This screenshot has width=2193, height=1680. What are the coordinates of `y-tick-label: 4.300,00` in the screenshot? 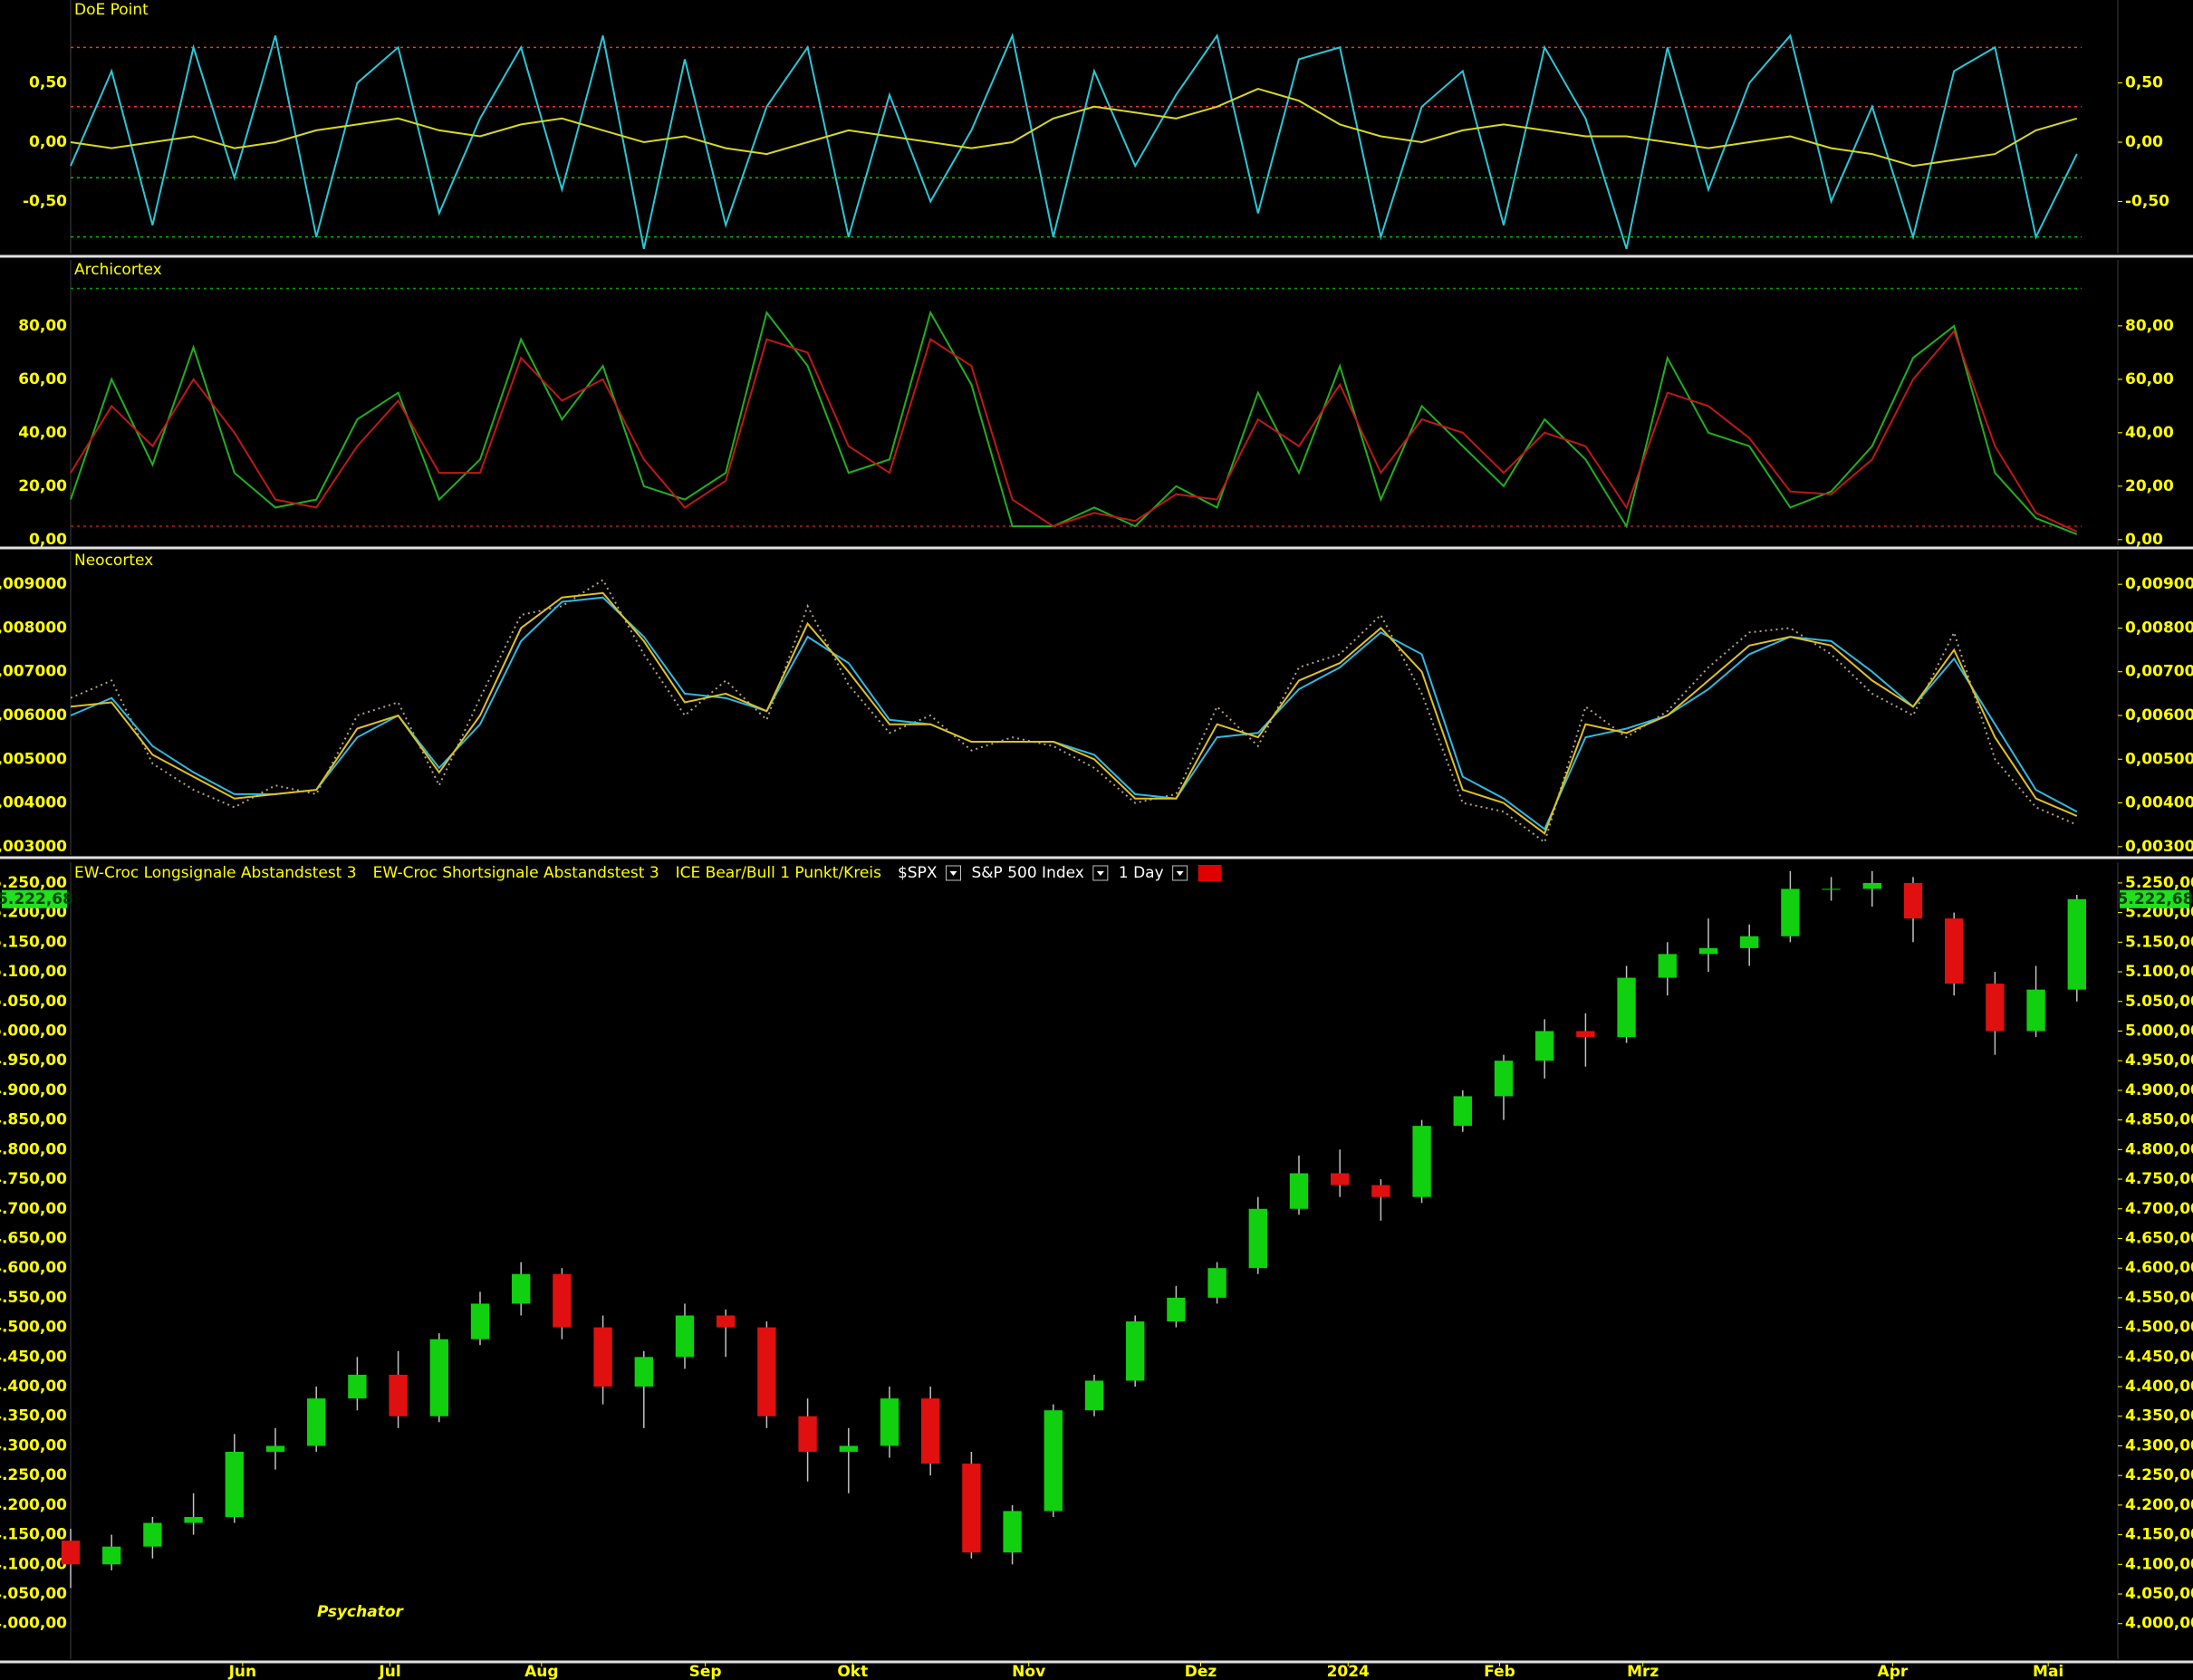 It's located at (2159, 1445).